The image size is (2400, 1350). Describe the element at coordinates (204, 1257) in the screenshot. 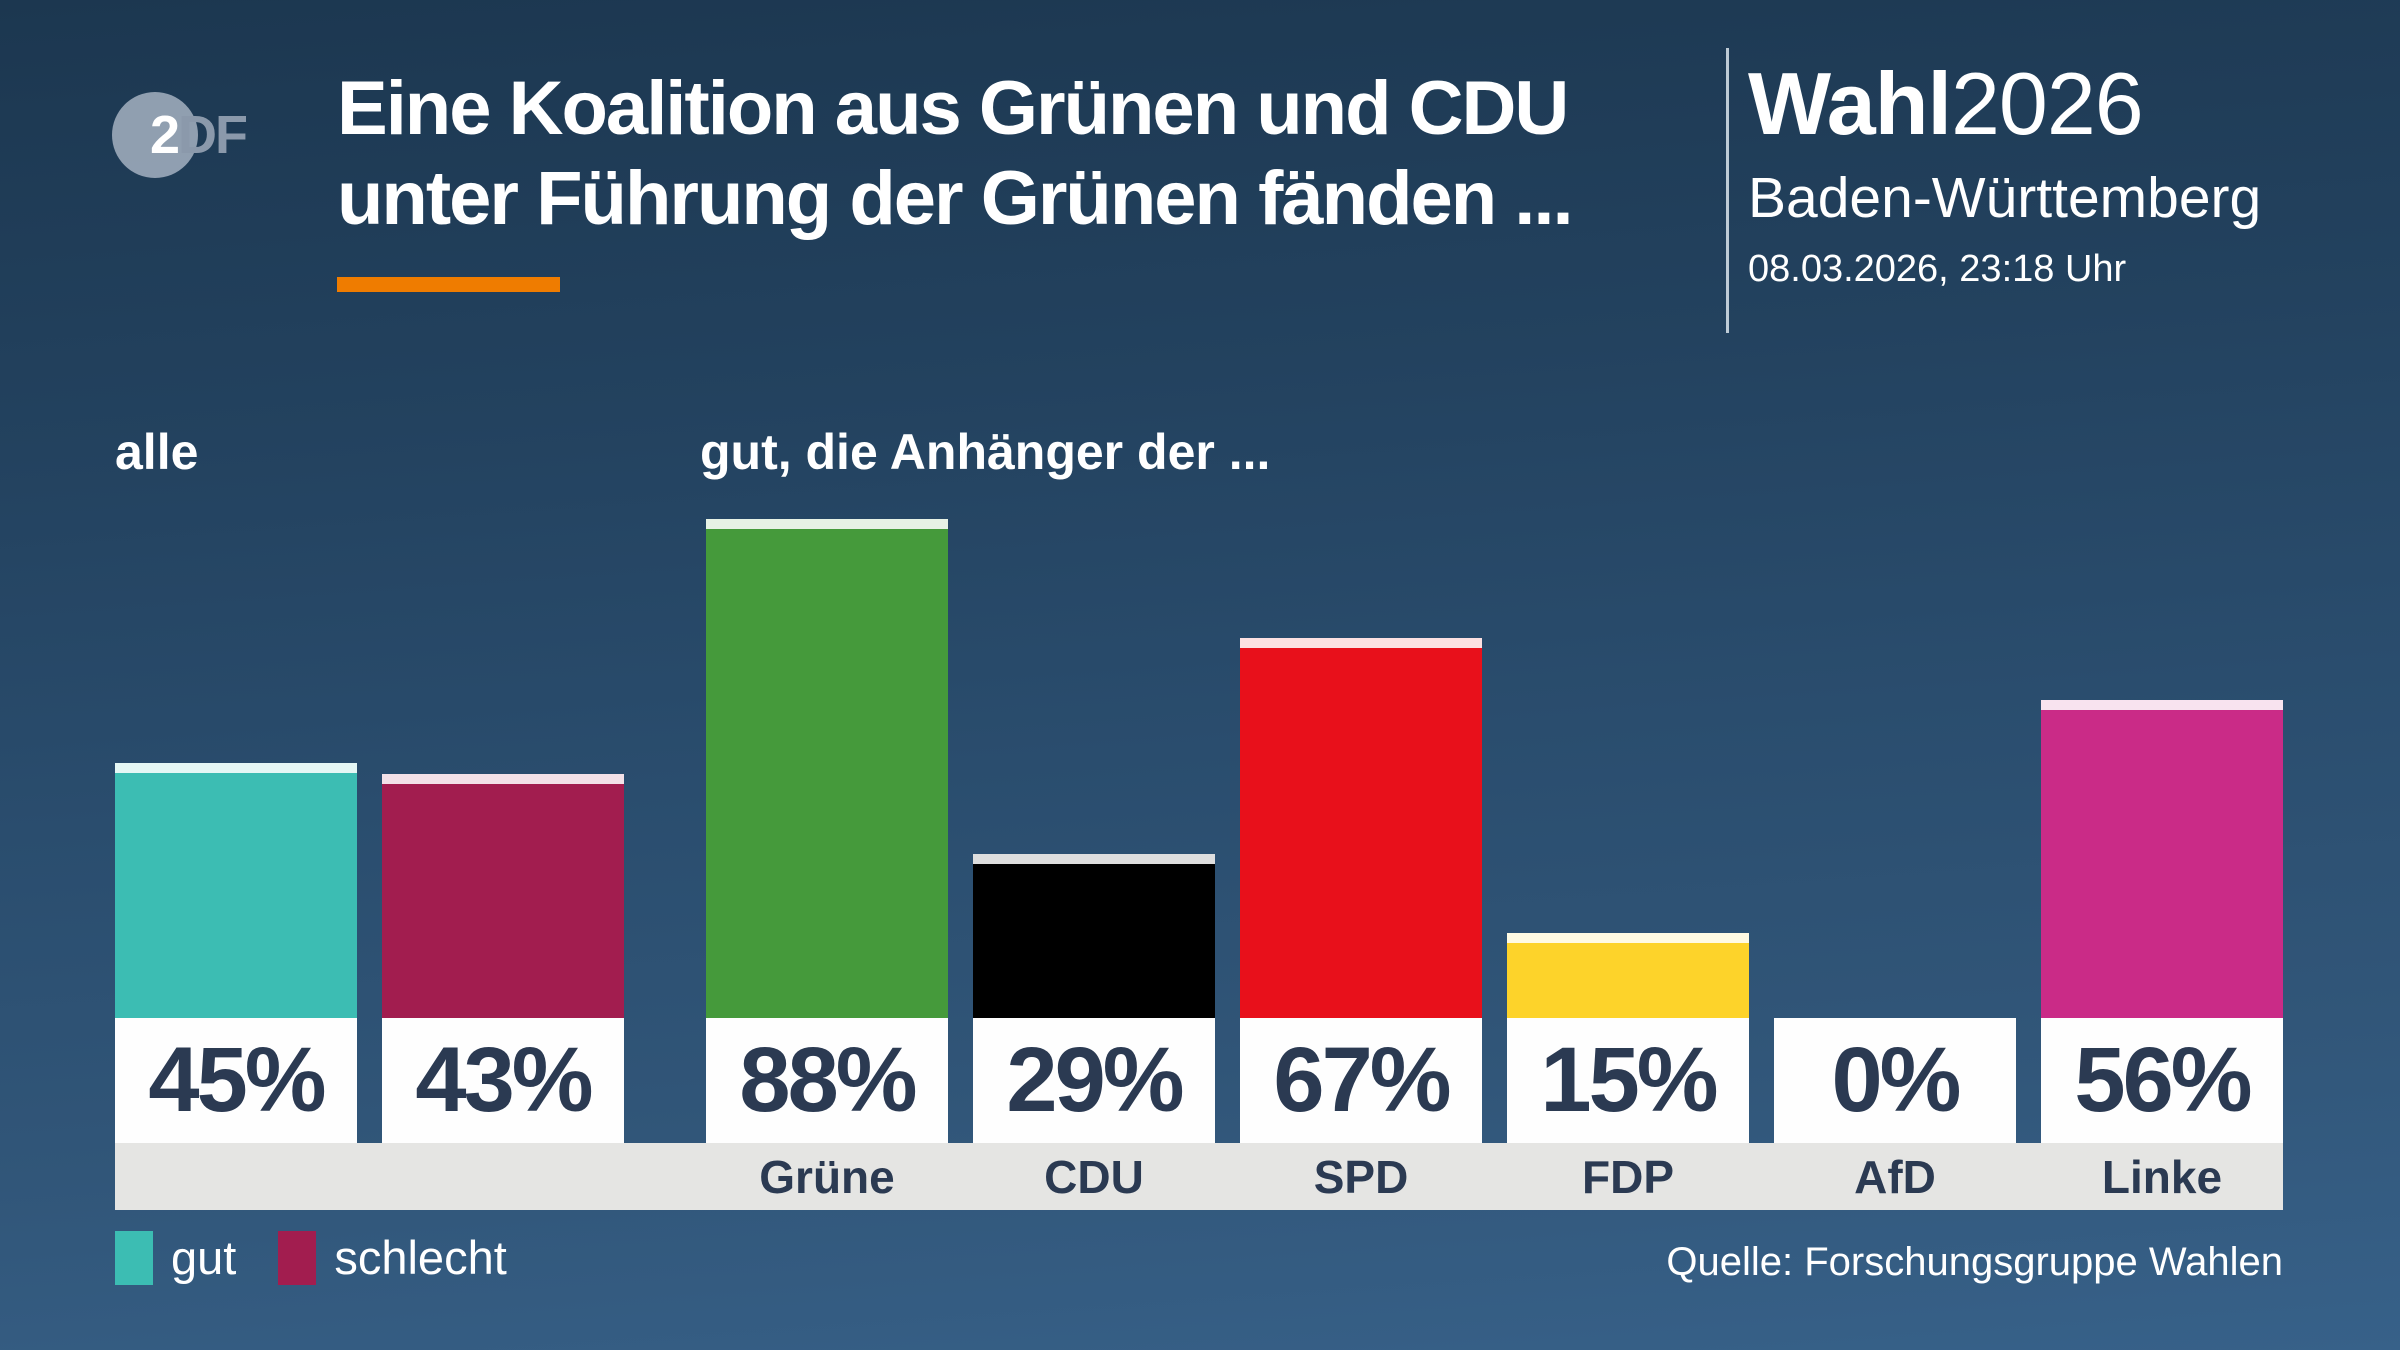

I see `legend-label: gut` at that location.